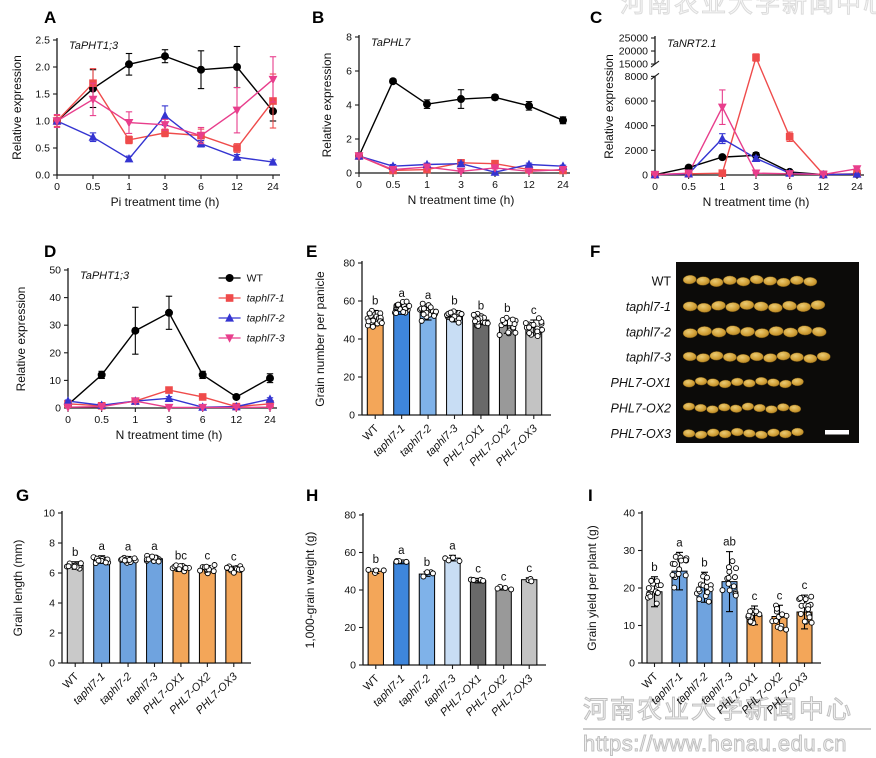  I want to click on svg-text: TaNRT2.1, so click(692, 44).